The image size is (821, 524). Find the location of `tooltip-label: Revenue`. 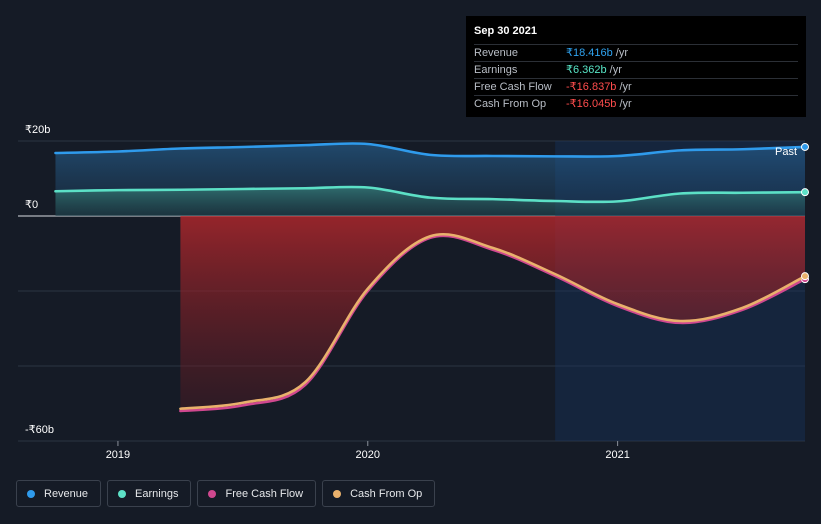

tooltip-label: Revenue is located at coordinates (496, 53).